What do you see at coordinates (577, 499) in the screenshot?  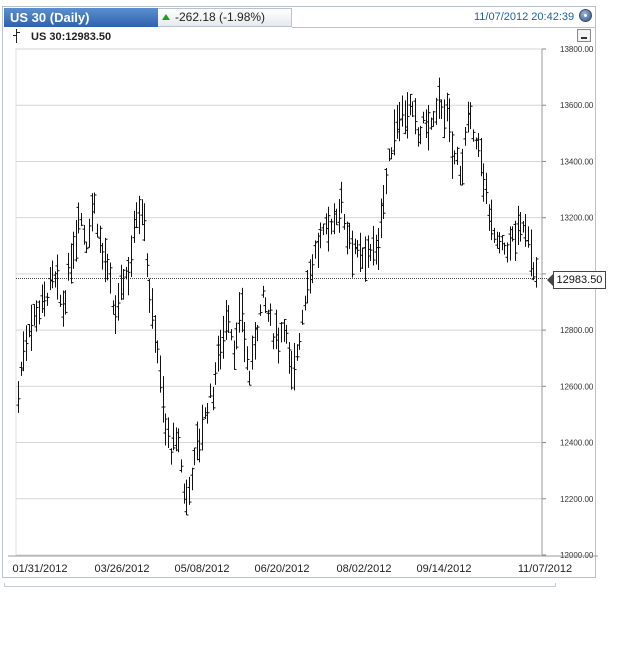 I see `y-tick-label: 12200.00` at bounding box center [577, 499].